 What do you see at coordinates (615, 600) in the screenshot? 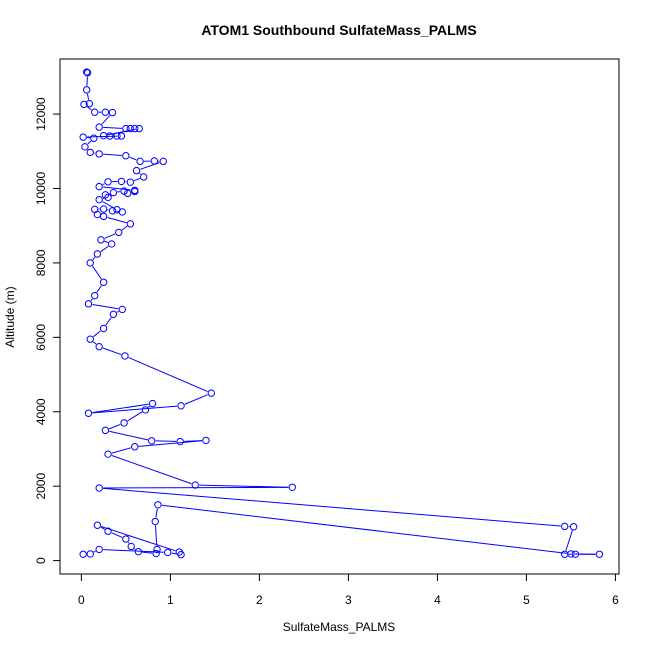
I see `x-tick-label: 6` at bounding box center [615, 600].